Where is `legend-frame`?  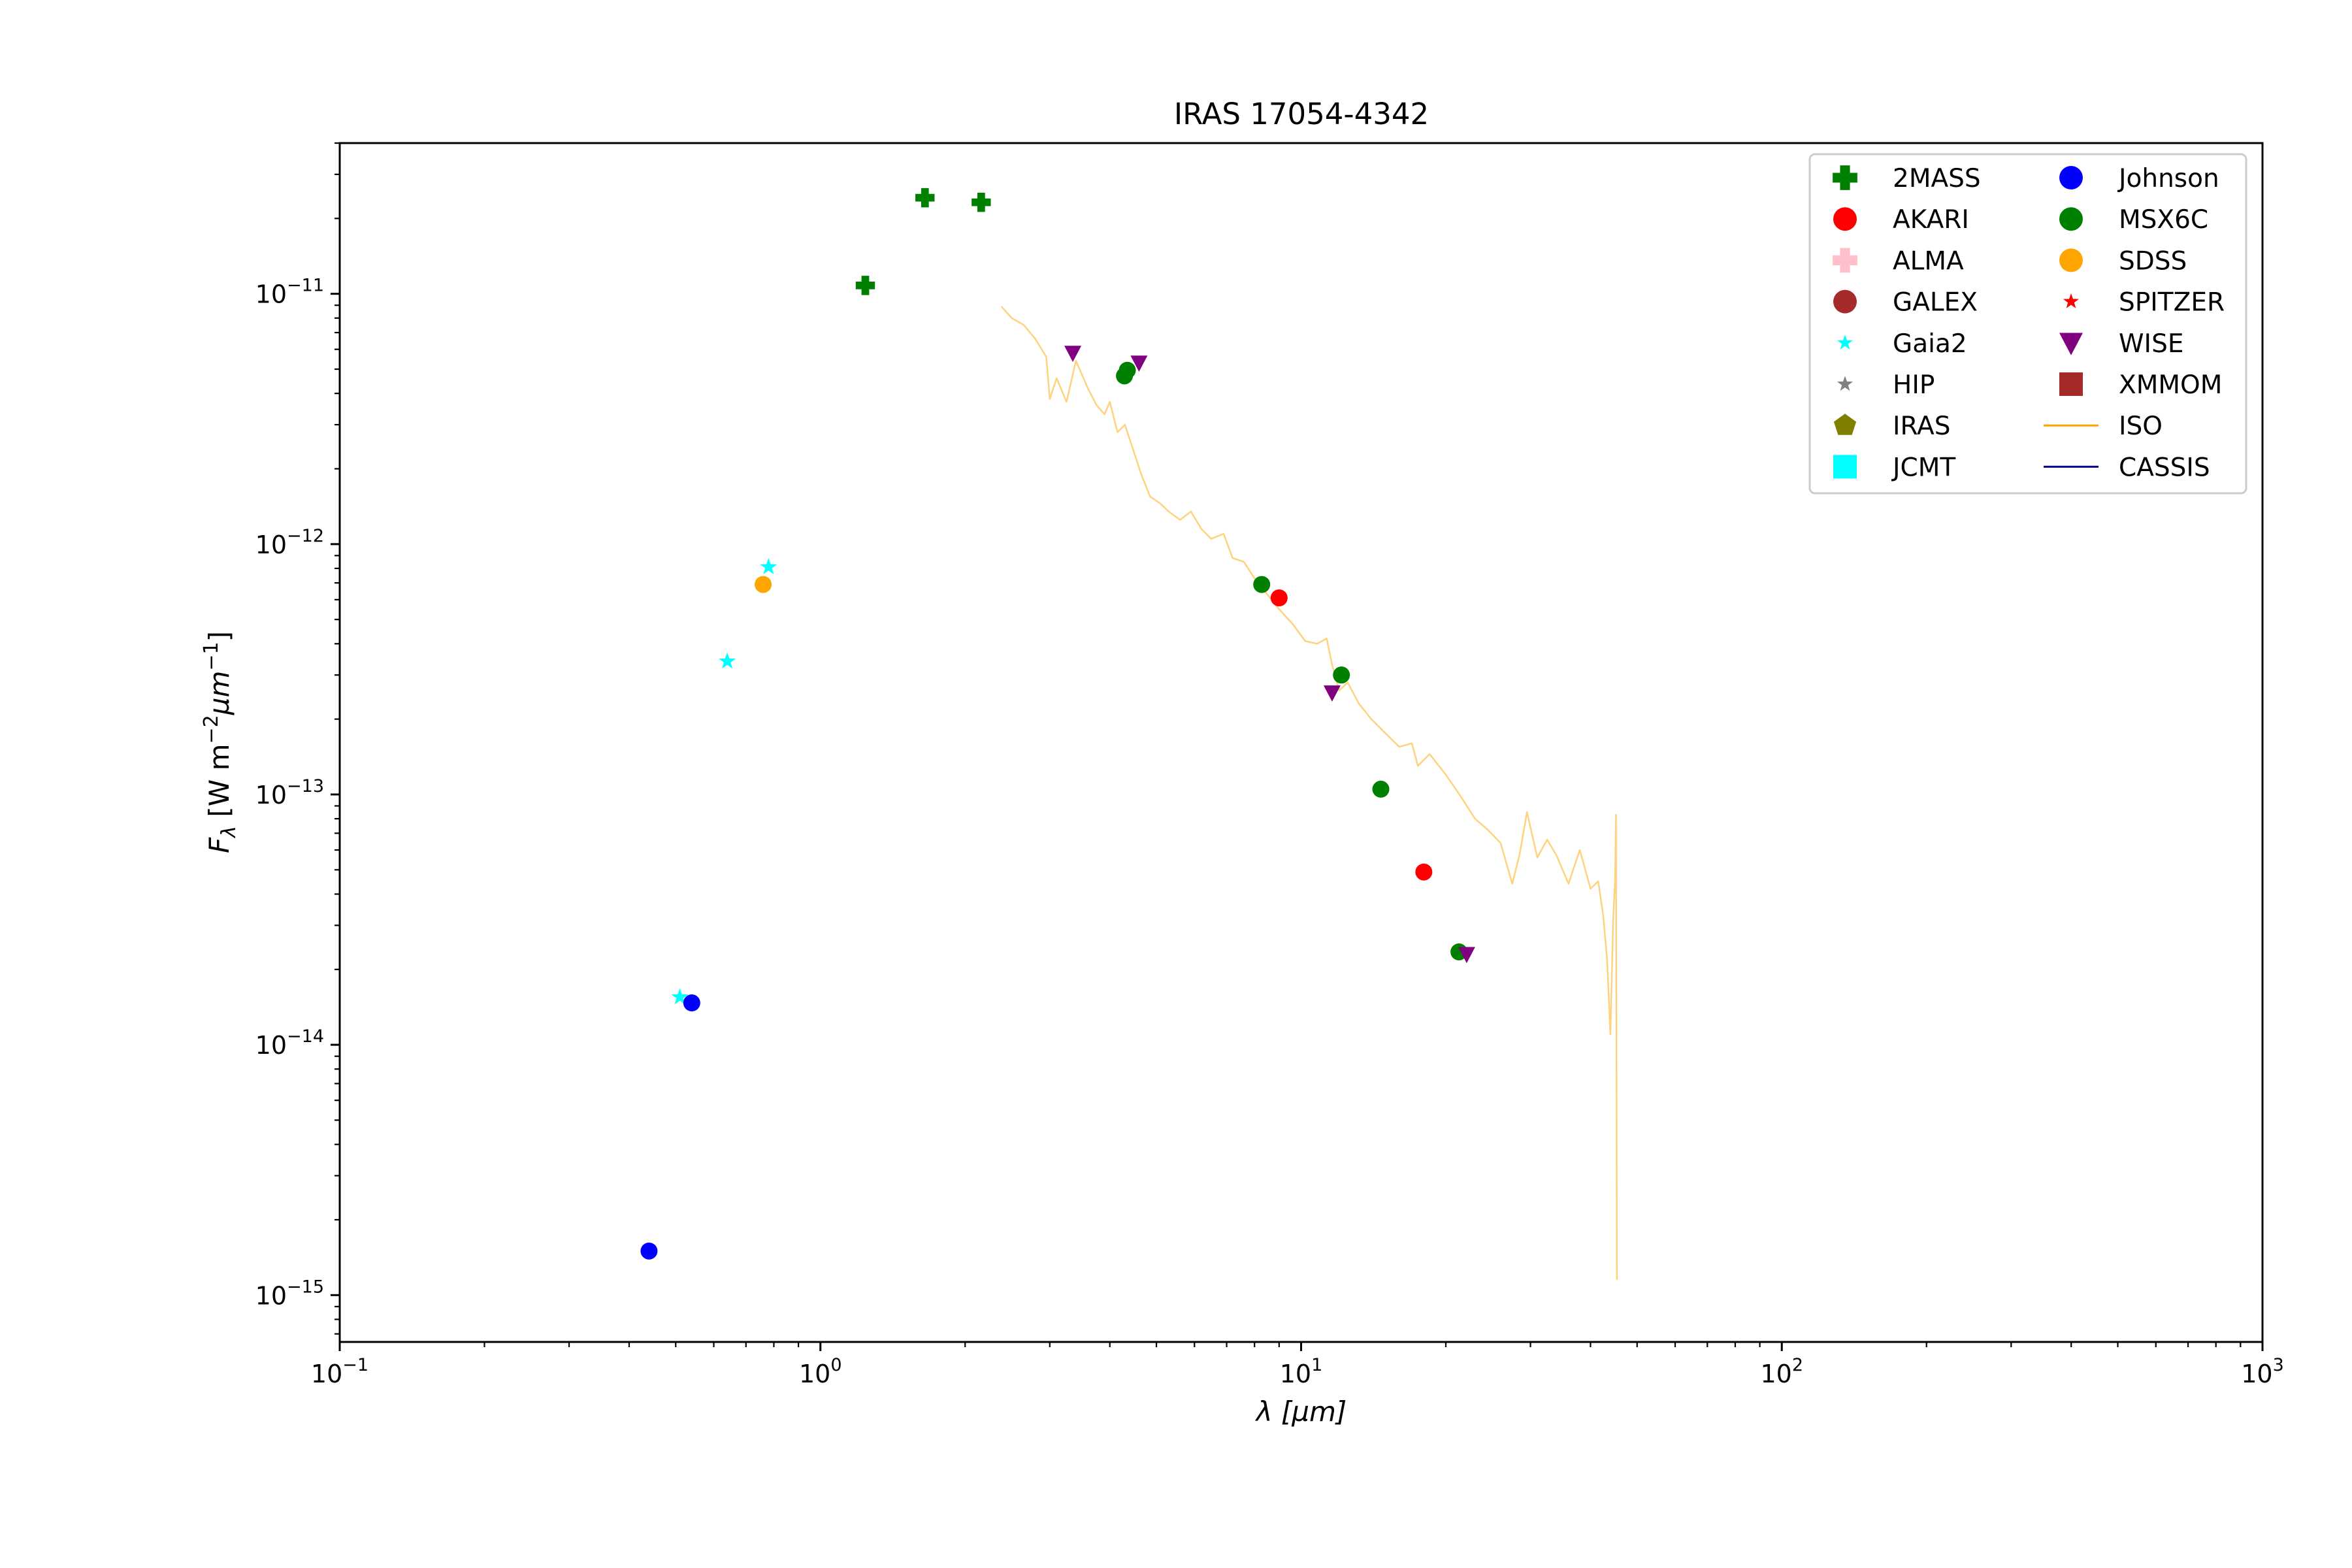 legend-frame is located at coordinates (2027, 324).